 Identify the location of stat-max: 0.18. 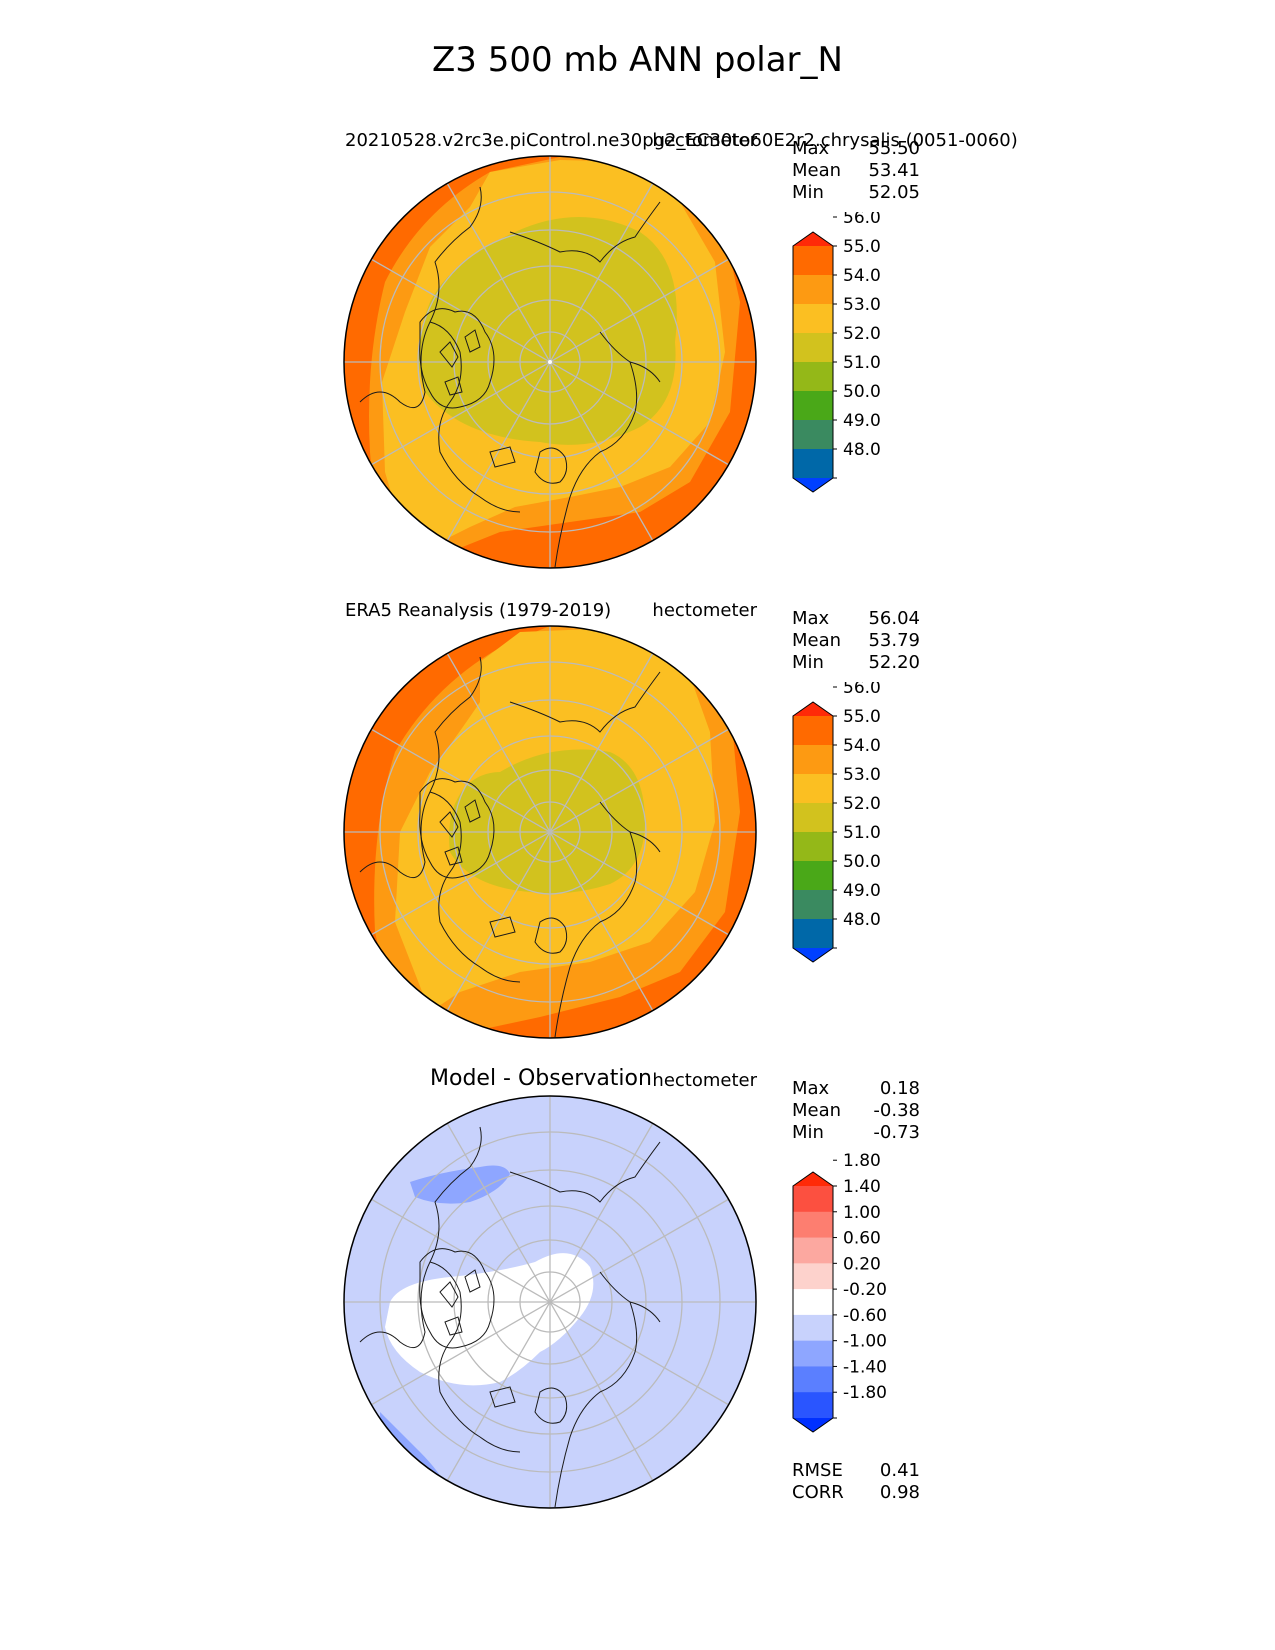
(899, 1088).